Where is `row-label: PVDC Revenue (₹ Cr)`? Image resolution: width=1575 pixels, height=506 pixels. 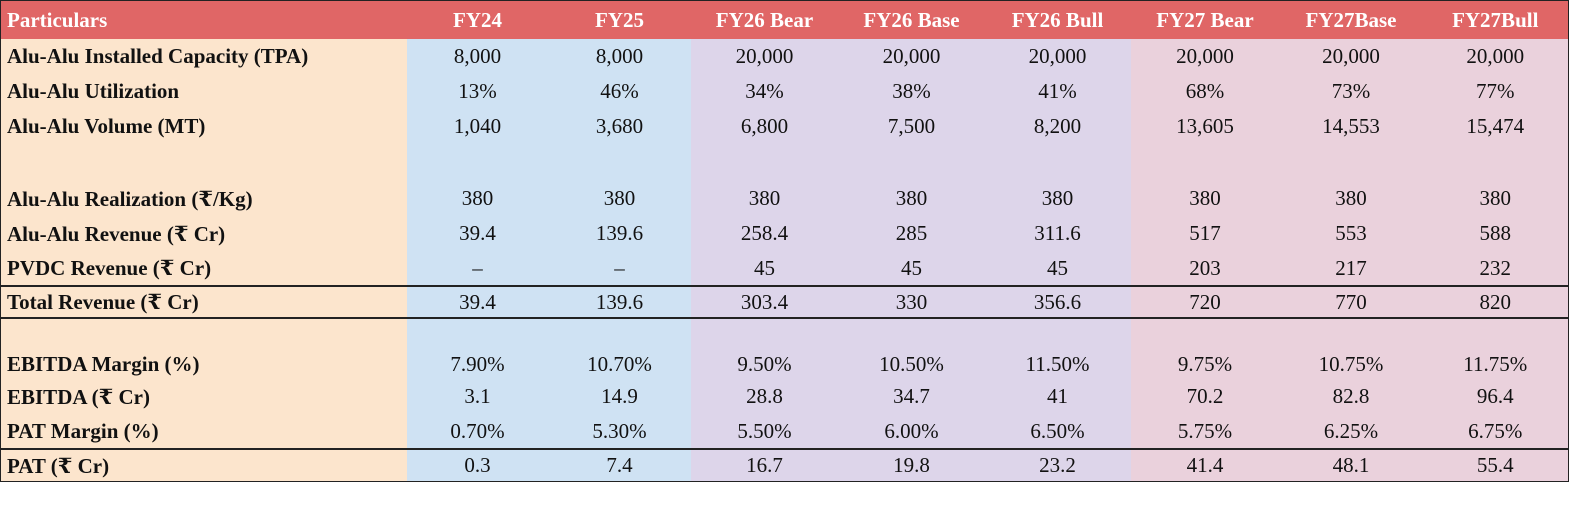 row-label: PVDC Revenue (₹ Cr) is located at coordinates (203, 268).